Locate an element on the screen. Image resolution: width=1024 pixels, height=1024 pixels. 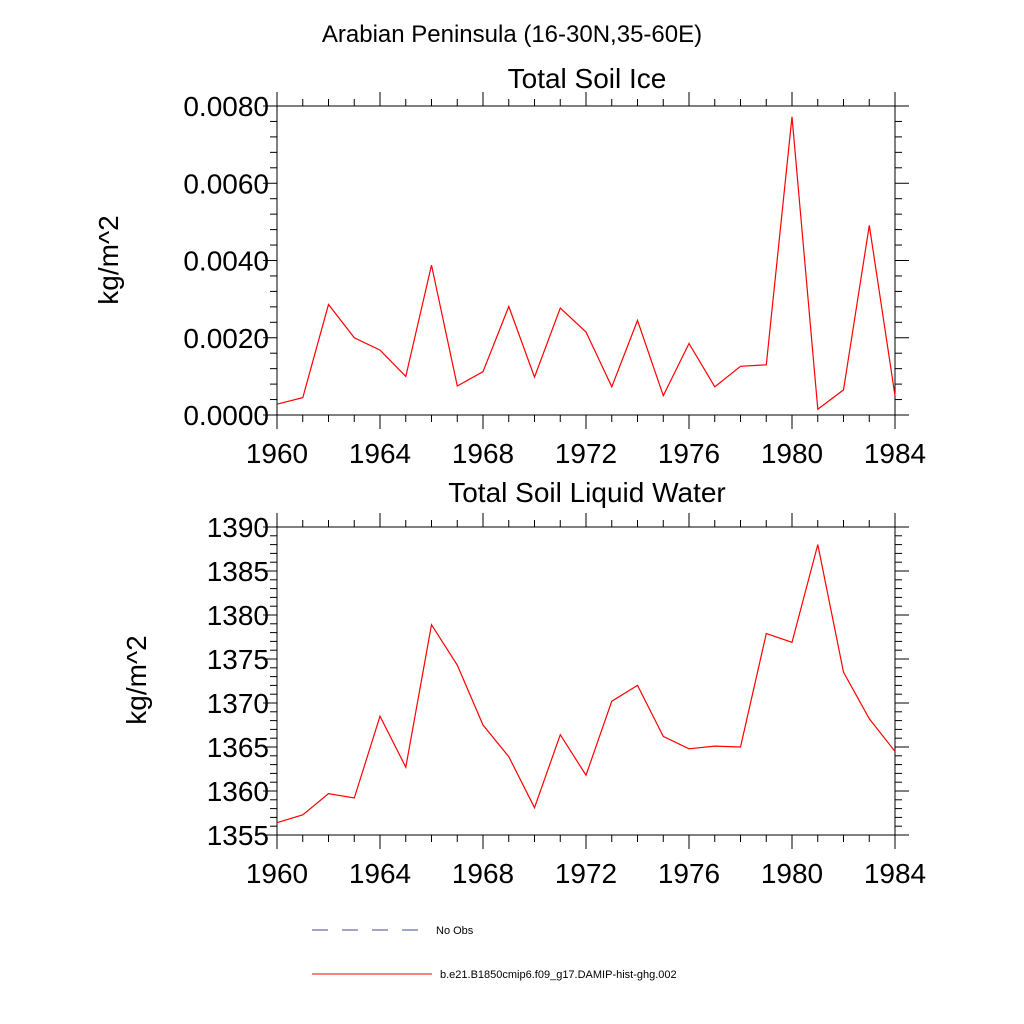
panel-title: Total Soil Ice is located at coordinates (587, 78).